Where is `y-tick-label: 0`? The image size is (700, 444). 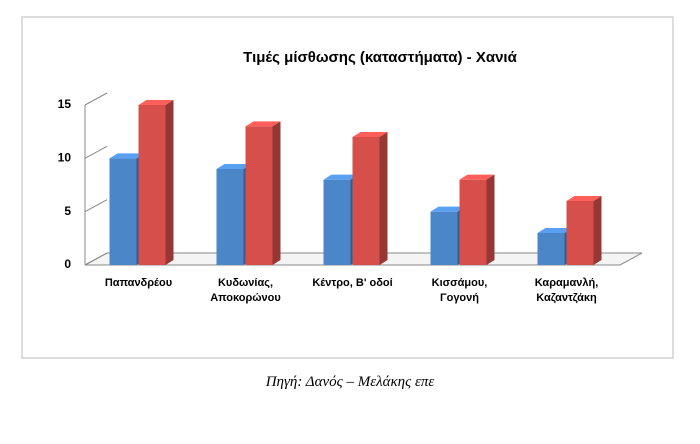
y-tick-label: 0 is located at coordinates (67, 264).